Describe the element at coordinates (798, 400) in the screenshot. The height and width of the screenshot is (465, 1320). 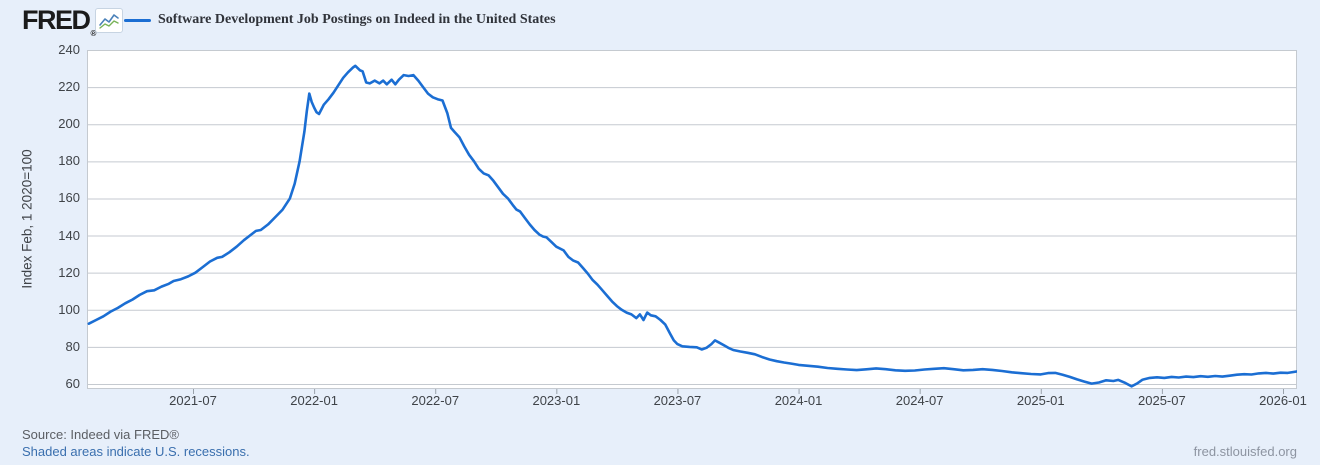
I see `x-tick-label: 2024-01` at that location.